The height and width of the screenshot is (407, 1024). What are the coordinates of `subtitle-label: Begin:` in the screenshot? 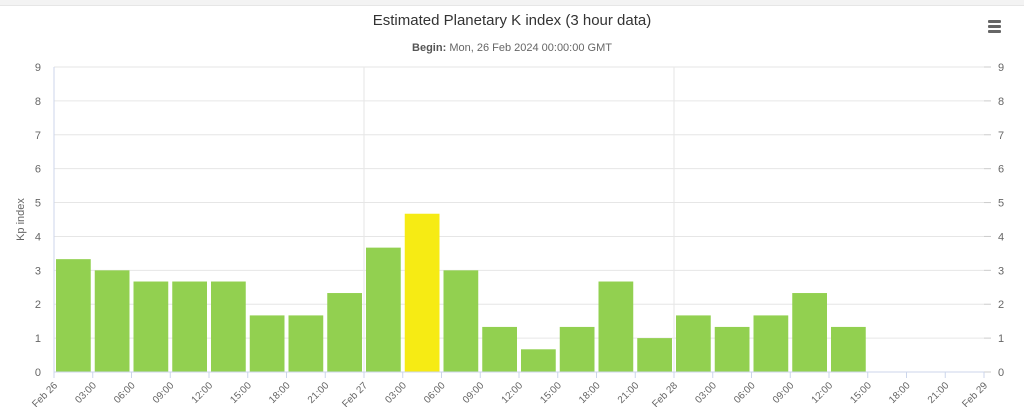 It's located at (429, 48).